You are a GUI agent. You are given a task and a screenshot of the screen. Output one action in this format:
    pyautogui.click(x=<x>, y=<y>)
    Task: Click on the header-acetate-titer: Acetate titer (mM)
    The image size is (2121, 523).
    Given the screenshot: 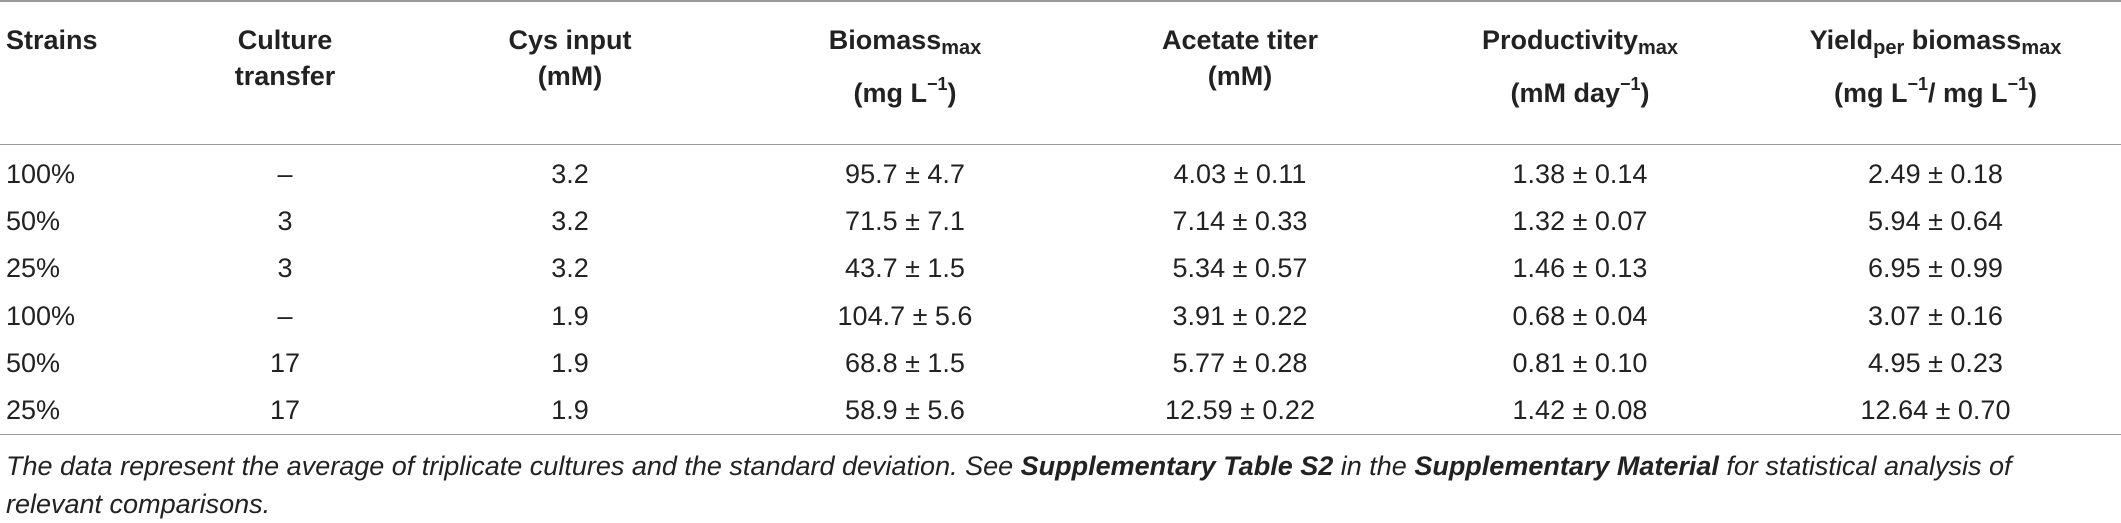 What is the action you would take?
    pyautogui.click(x=1240, y=58)
    